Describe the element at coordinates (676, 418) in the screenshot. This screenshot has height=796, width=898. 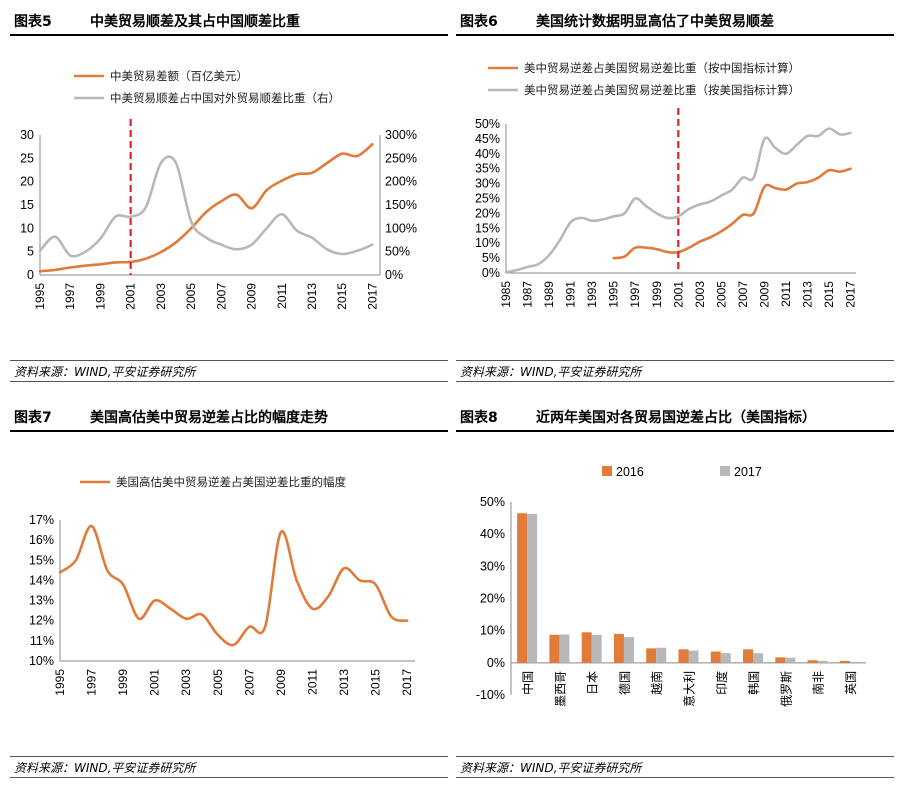
I see `figure-title: 近两年美国对各贸易国逆差占比（美国指标）` at that location.